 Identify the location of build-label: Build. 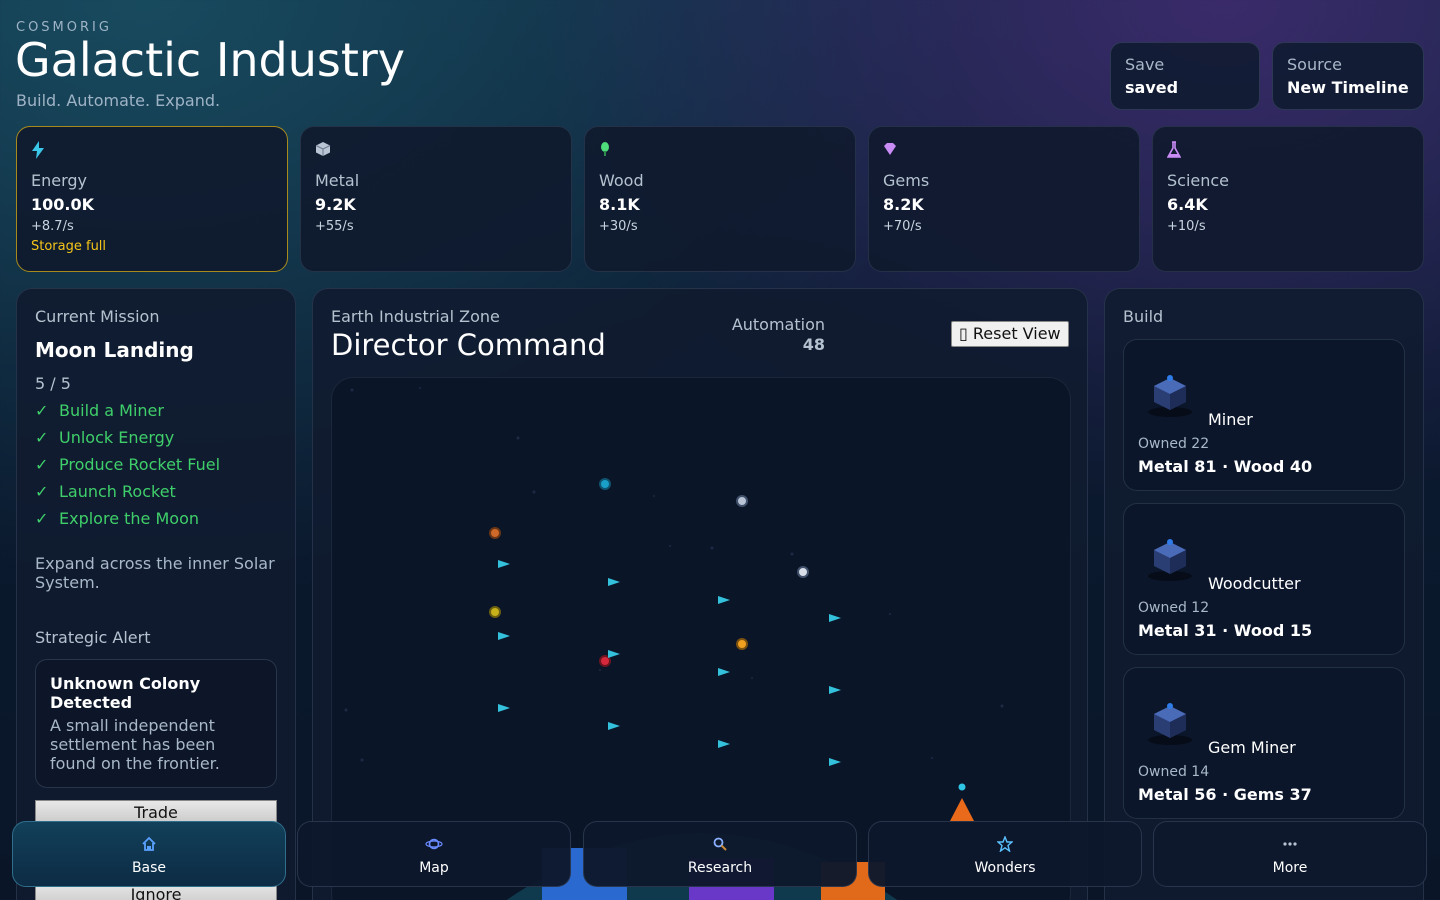
(1143, 316).